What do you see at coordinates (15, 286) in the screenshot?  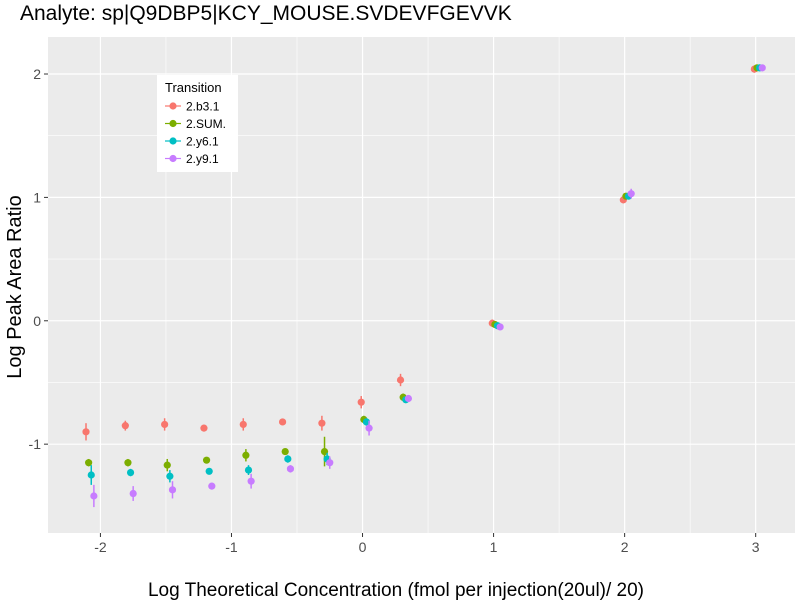 I see `y-axis-label: Log Peak Area Ratio` at bounding box center [15, 286].